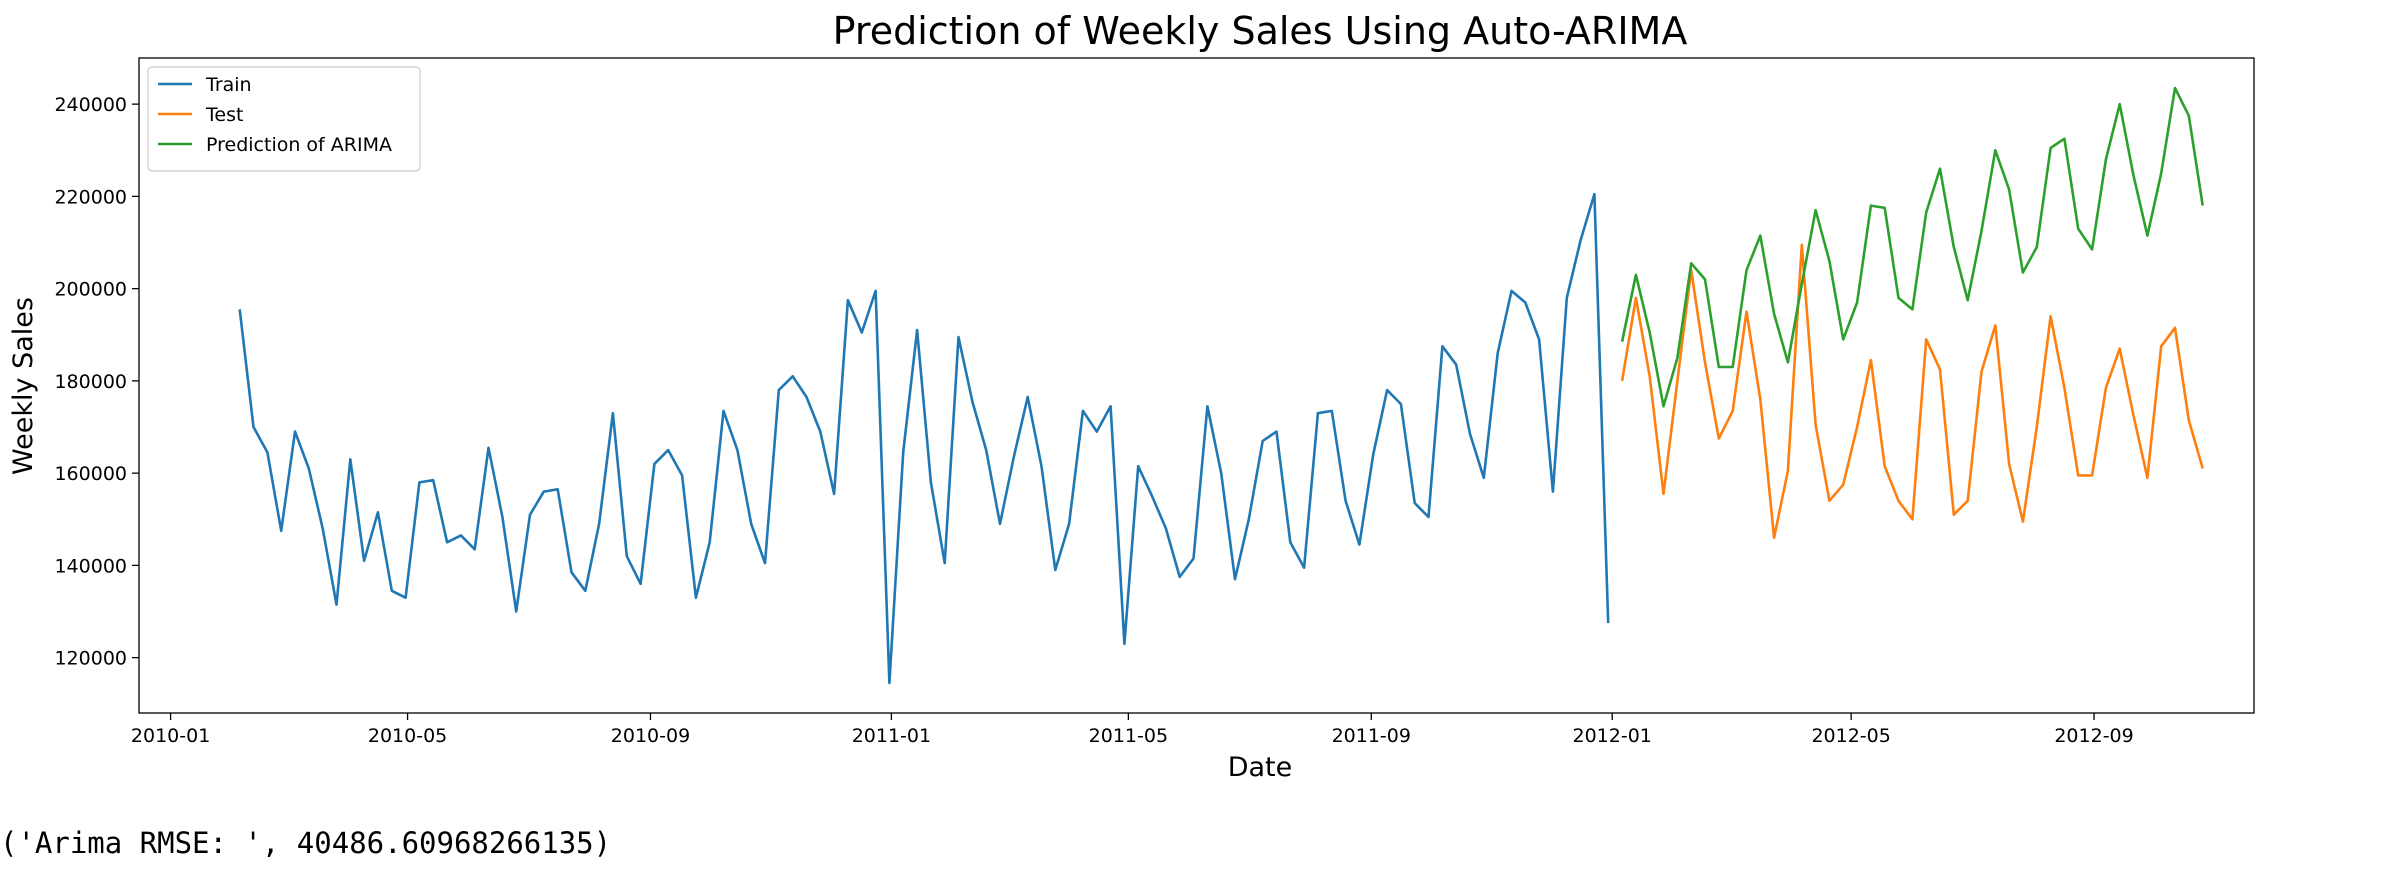 This screenshot has height=880, width=2405. Describe the element at coordinates (1611, 736) in the screenshot. I see `x-tick-label: 2012-01` at that location.